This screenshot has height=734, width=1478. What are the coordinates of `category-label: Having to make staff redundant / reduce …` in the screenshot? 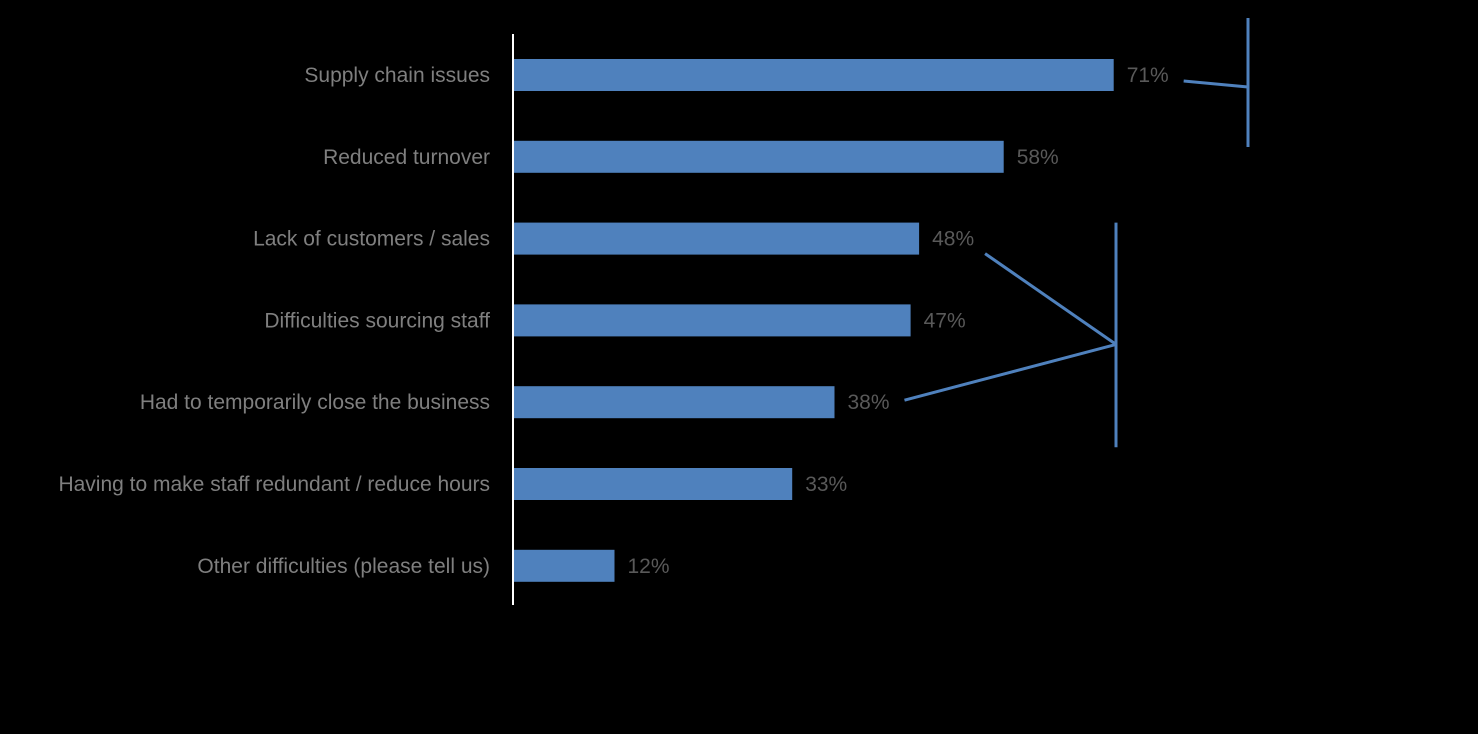 It's located at (274, 484).